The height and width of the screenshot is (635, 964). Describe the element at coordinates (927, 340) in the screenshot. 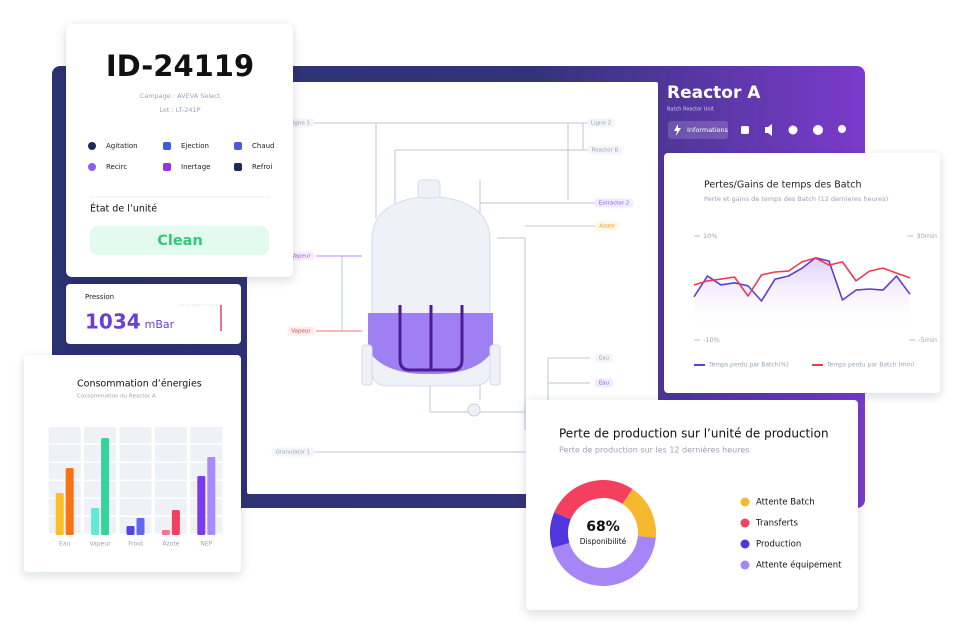

I see `y2-tick-label: -5min` at that location.